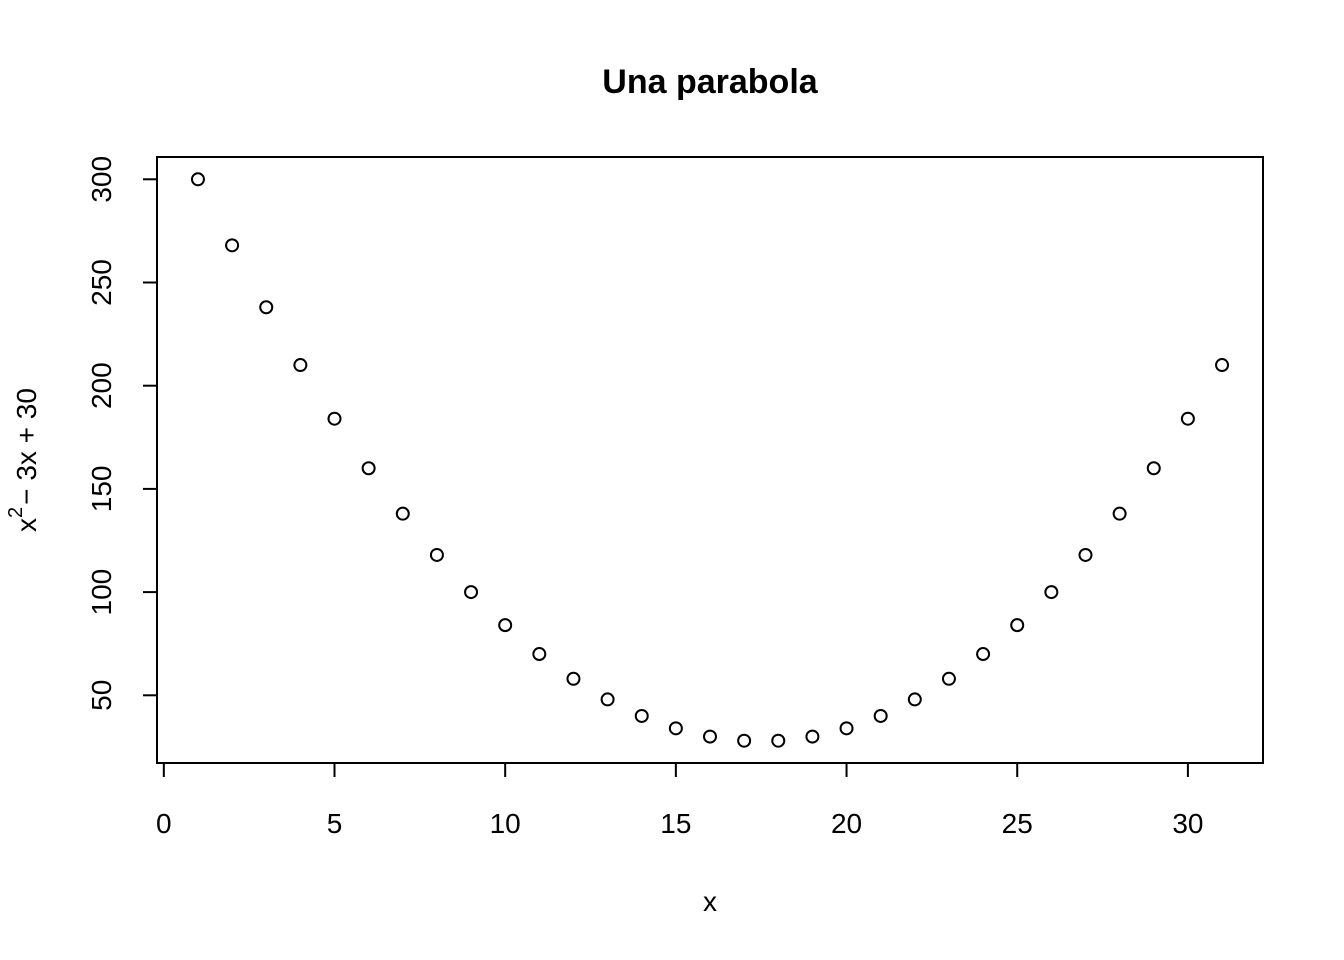 Image resolution: width=1344 pixels, height=960 pixels. Describe the element at coordinates (101, 385) in the screenshot. I see `y-tick-label: 200` at that location.